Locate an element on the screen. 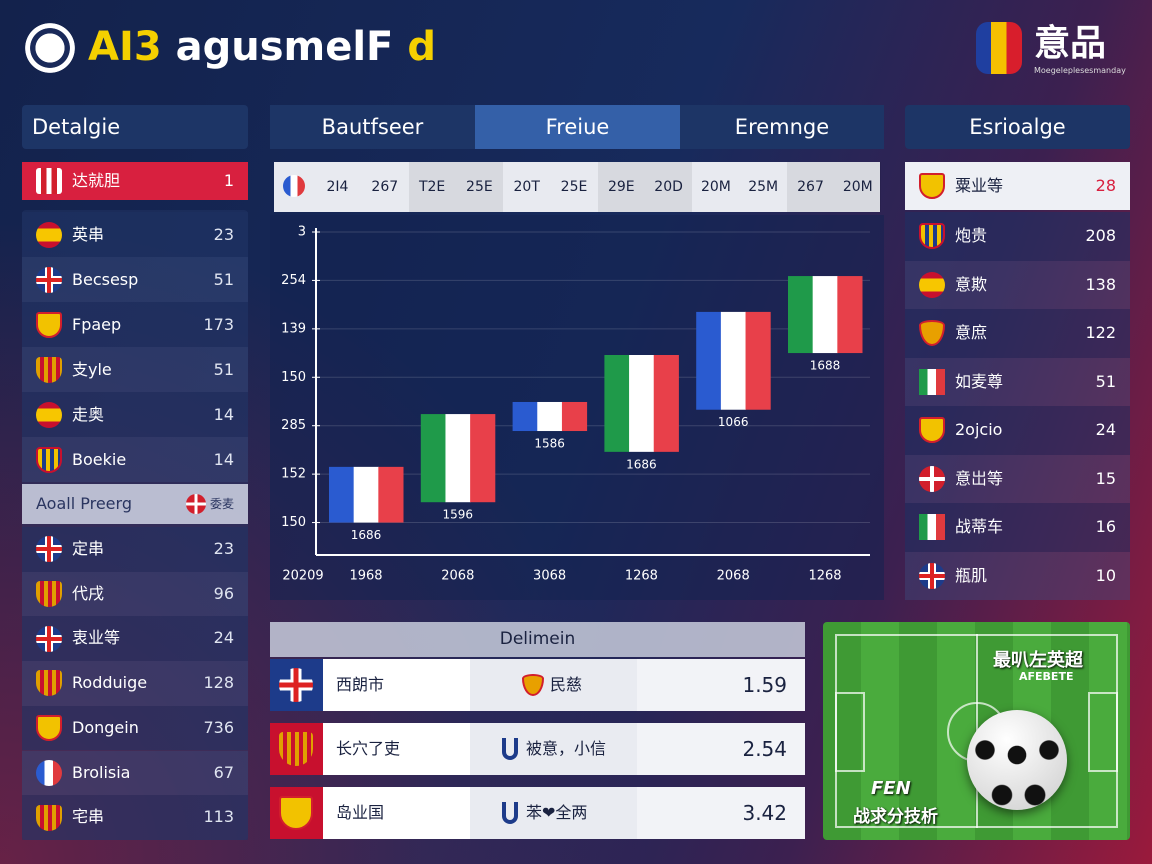  tab: Freiue is located at coordinates (577, 127).